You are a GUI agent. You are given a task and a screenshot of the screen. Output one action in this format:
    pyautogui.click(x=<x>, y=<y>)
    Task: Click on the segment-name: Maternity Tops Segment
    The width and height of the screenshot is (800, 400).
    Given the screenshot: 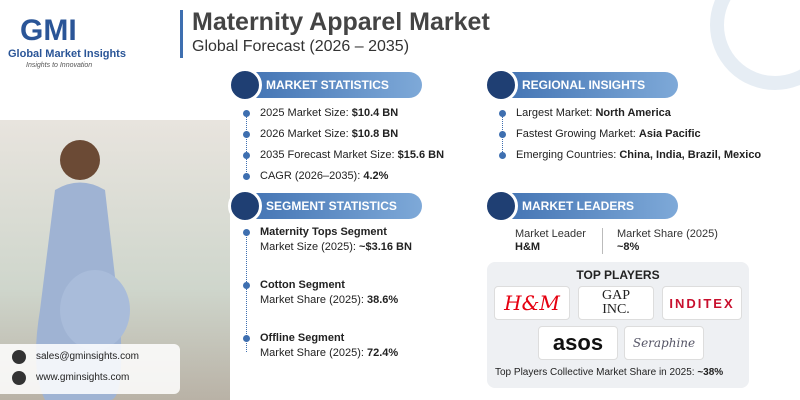 What is the action you would take?
    pyautogui.click(x=323, y=232)
    